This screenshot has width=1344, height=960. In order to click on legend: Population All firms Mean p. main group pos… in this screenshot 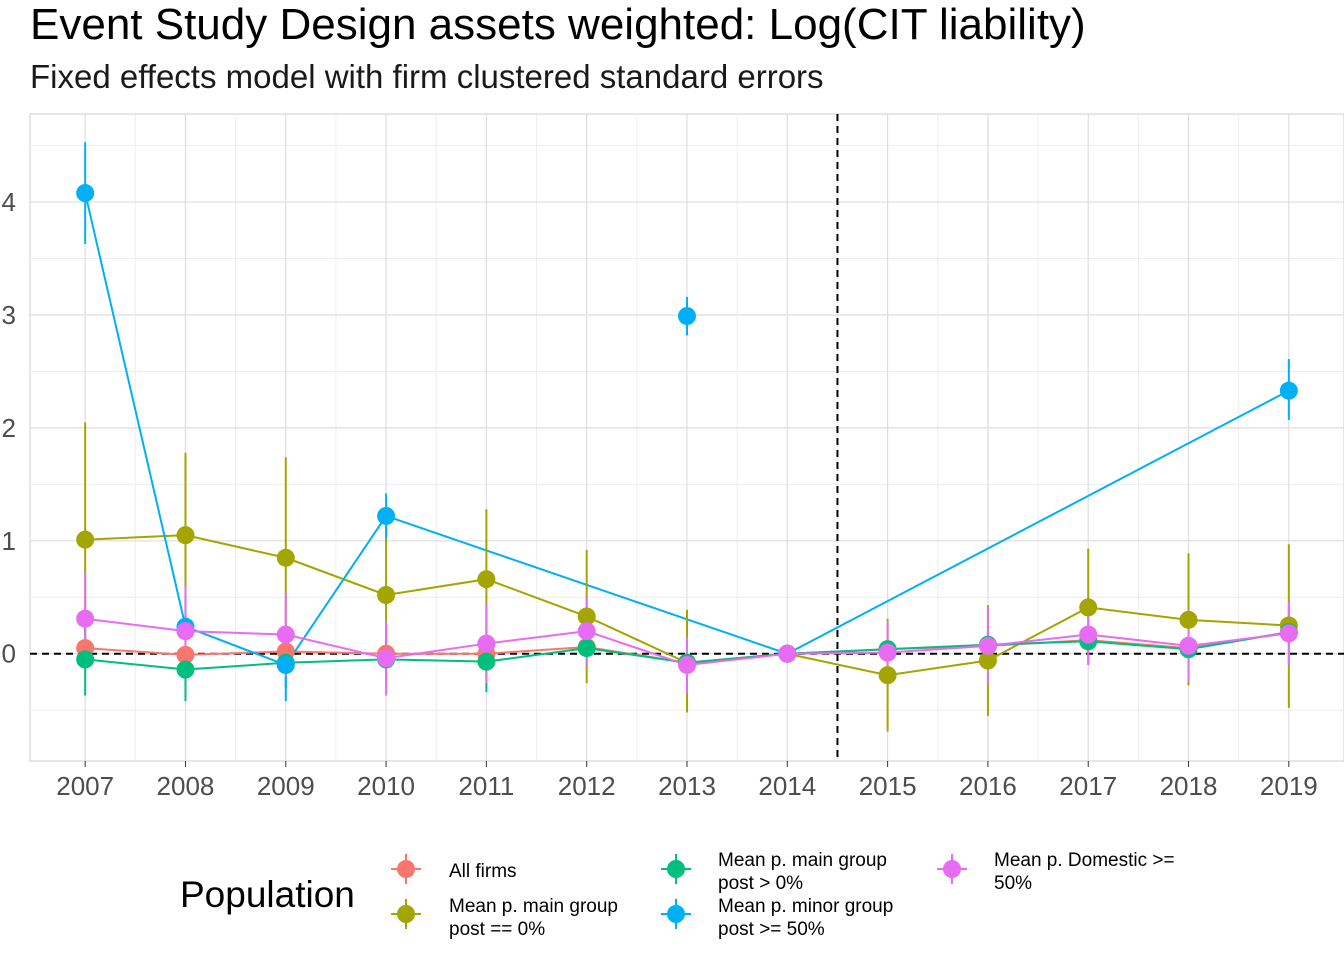, I will do `click(677, 895)`.